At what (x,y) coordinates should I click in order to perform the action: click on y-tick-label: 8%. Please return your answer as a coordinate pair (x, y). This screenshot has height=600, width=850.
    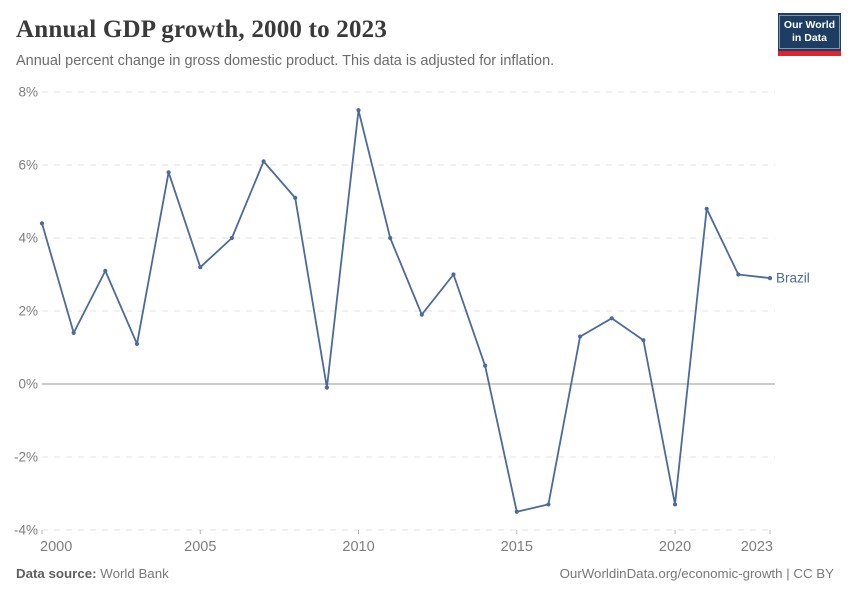
    Looking at the image, I should click on (28, 92).